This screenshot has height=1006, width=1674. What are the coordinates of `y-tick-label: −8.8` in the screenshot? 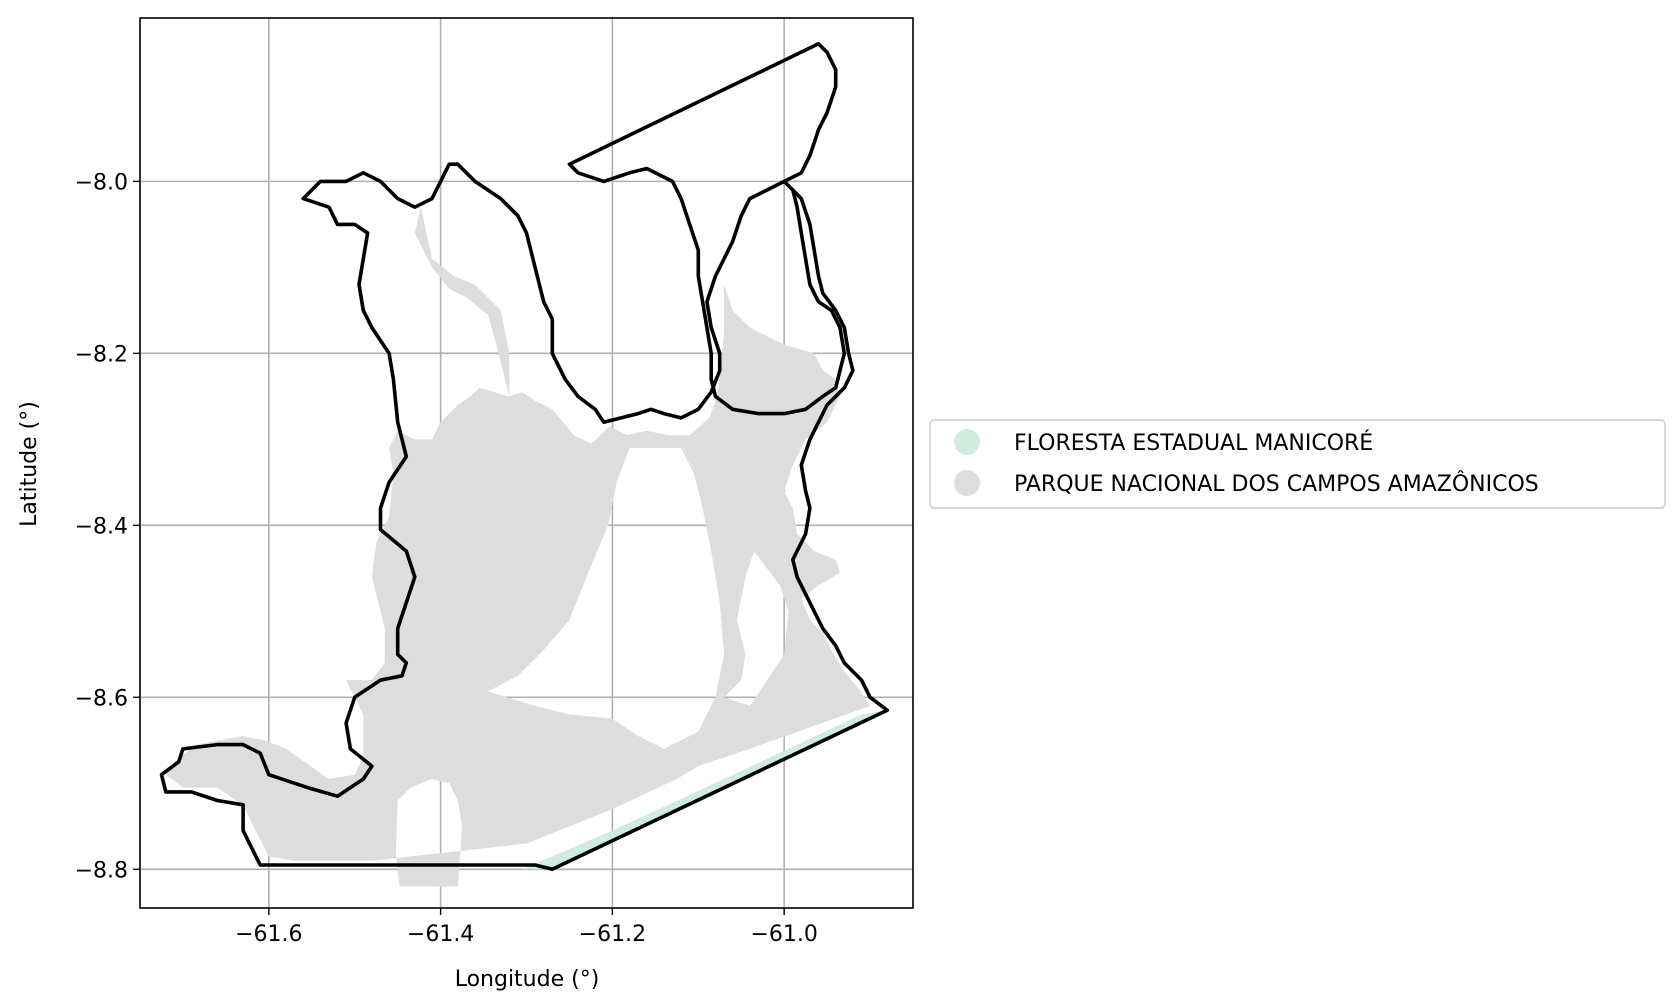 It's located at (101, 870).